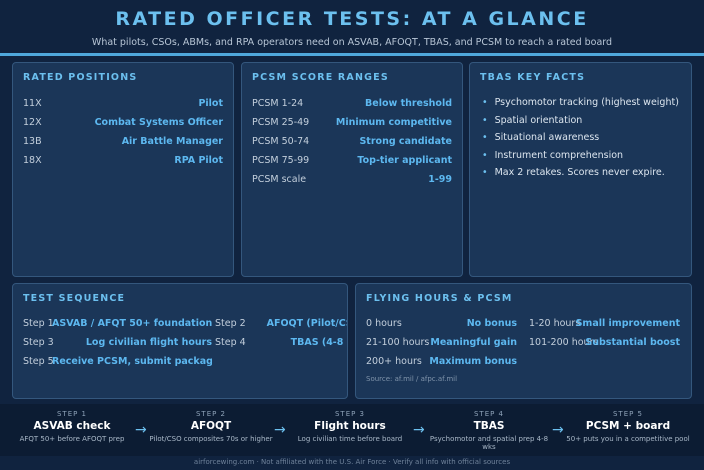  Describe the element at coordinates (405, 141) in the screenshot. I see `row-value: Strong candidate` at that location.